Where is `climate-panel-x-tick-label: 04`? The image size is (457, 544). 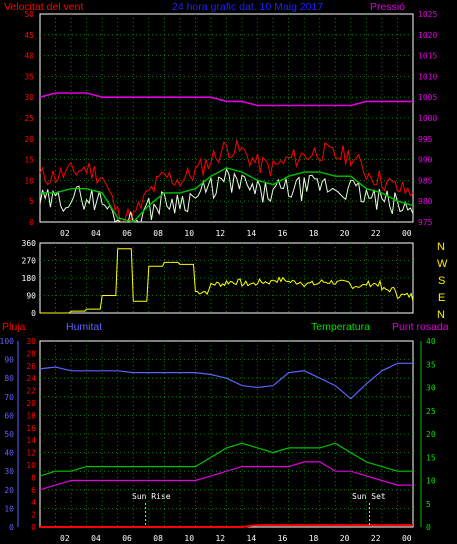 climate-panel-x-tick-label: 04 is located at coordinates (96, 538).